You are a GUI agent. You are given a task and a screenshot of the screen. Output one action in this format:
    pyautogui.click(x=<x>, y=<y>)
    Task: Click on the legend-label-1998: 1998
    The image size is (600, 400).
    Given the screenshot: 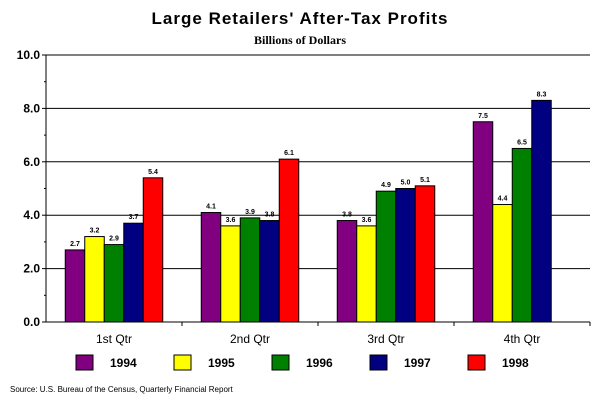 What is the action you would take?
    pyautogui.click(x=515, y=363)
    